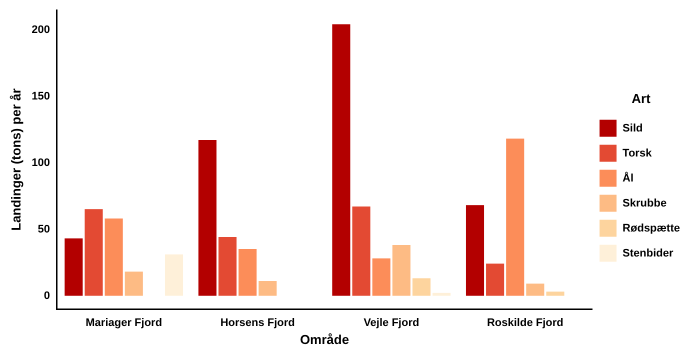 The width and height of the screenshot is (700, 350). Describe the element at coordinates (41, 162) in the screenshot. I see `y-tick-label: 100` at that location.